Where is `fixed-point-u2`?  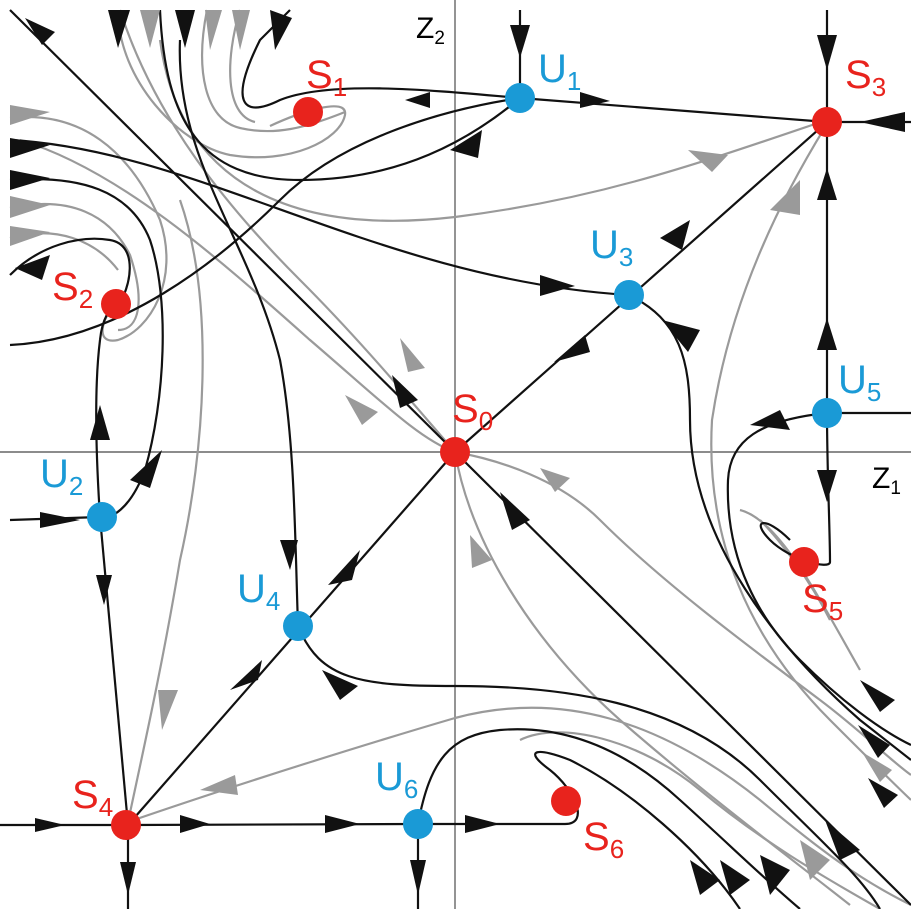
fixed-point-u2 is located at coordinates (102, 517).